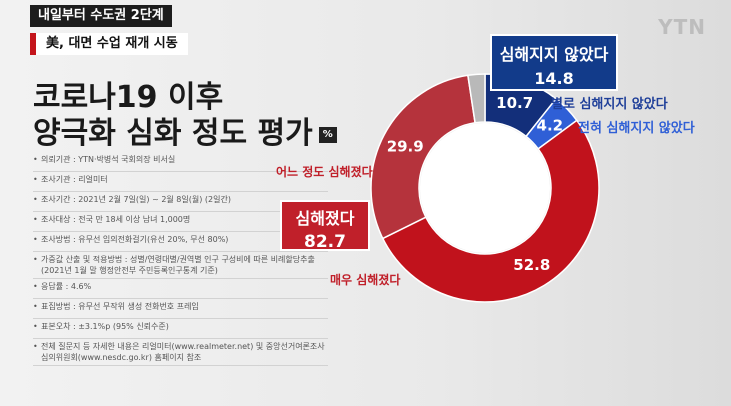  Describe the element at coordinates (636, 128) in the screenshot. I see `slice-label-1: 전혀 심해지지 않았다` at that location.